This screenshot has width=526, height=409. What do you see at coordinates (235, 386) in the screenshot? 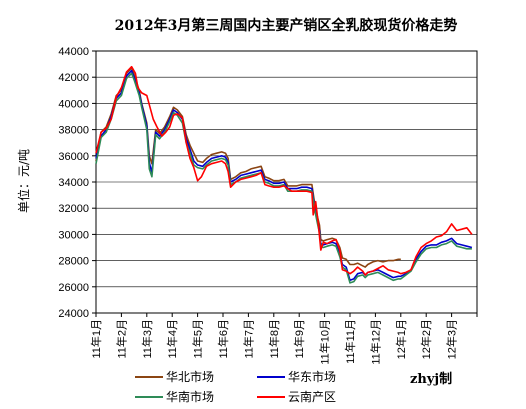
I see `legend: 华北市场 华东市场 华南市场 云南产区` at bounding box center [235, 386].